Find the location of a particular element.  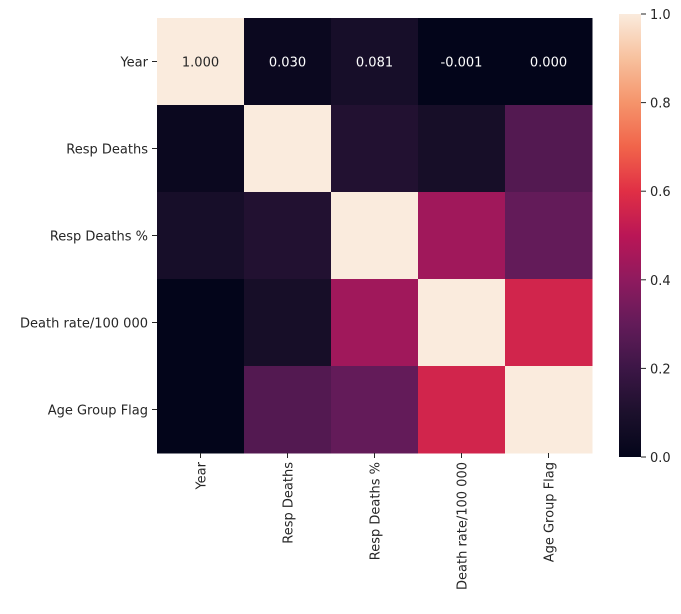

colorbar-tick-label: 0.8 is located at coordinates (660, 104).